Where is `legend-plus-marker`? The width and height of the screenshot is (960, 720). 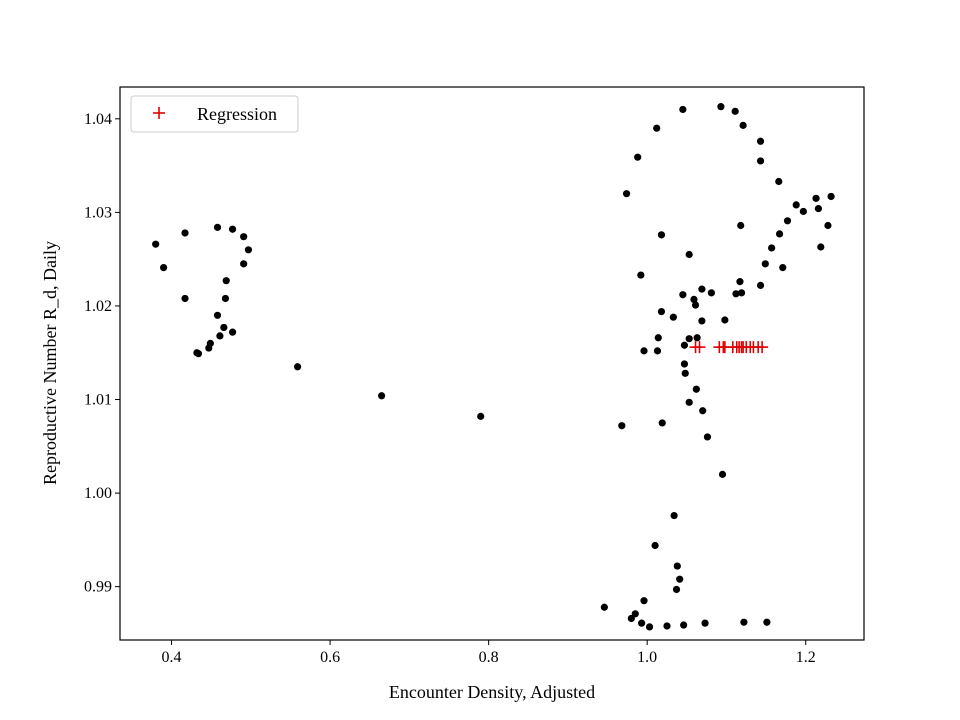 legend-plus-marker is located at coordinates (159, 113).